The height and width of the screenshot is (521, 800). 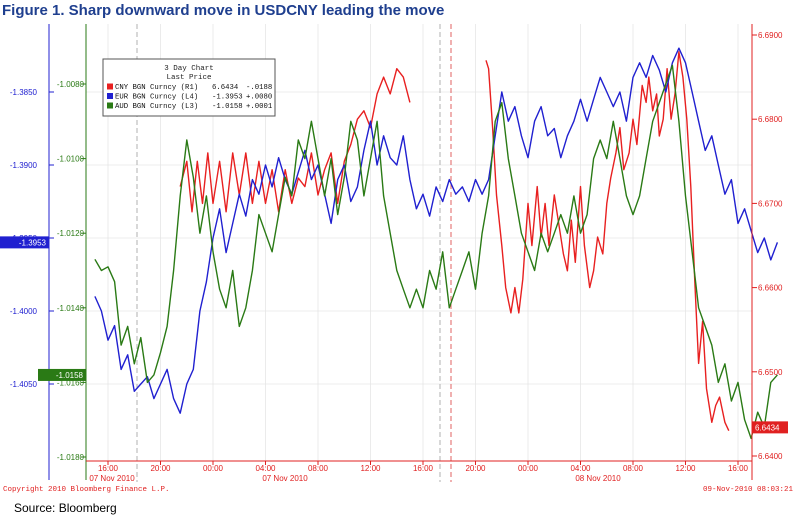 I want to click on tag-label: -1.0158, so click(x=70, y=375).